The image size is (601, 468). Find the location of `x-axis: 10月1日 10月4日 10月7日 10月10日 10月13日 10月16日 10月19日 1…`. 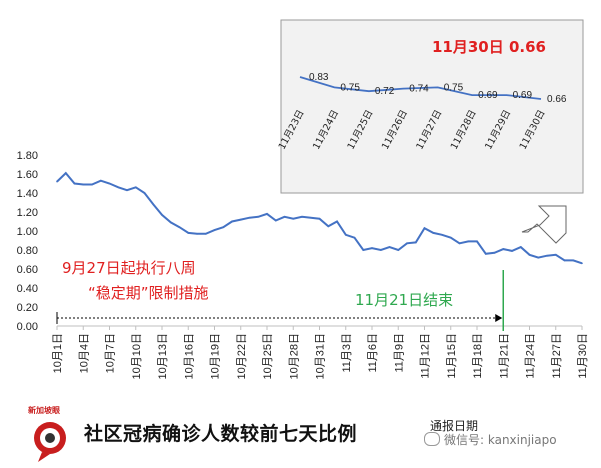

x-axis: 10月1日 10月4日 10月7日 10月10日 10月13日 10月16日 10月19日 1… is located at coordinates (320, 352).